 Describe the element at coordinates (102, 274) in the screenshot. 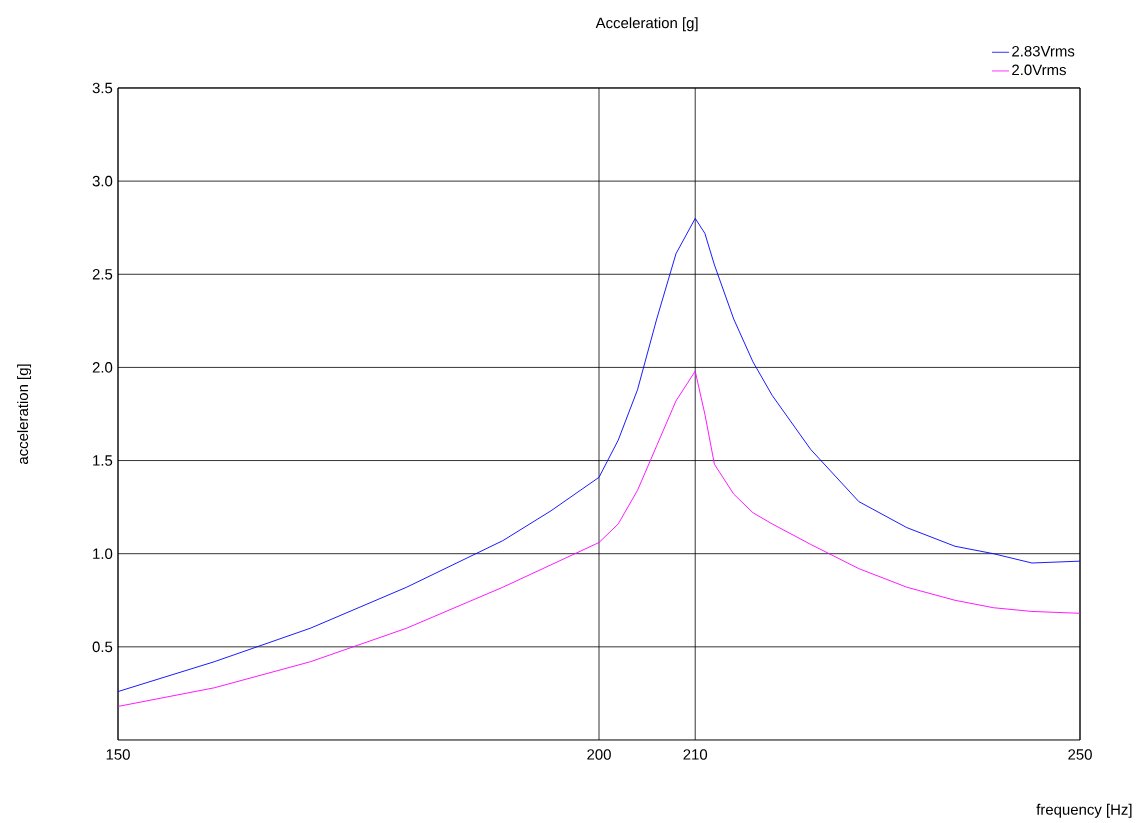

I see `y-tick-label: 2.5` at that location.